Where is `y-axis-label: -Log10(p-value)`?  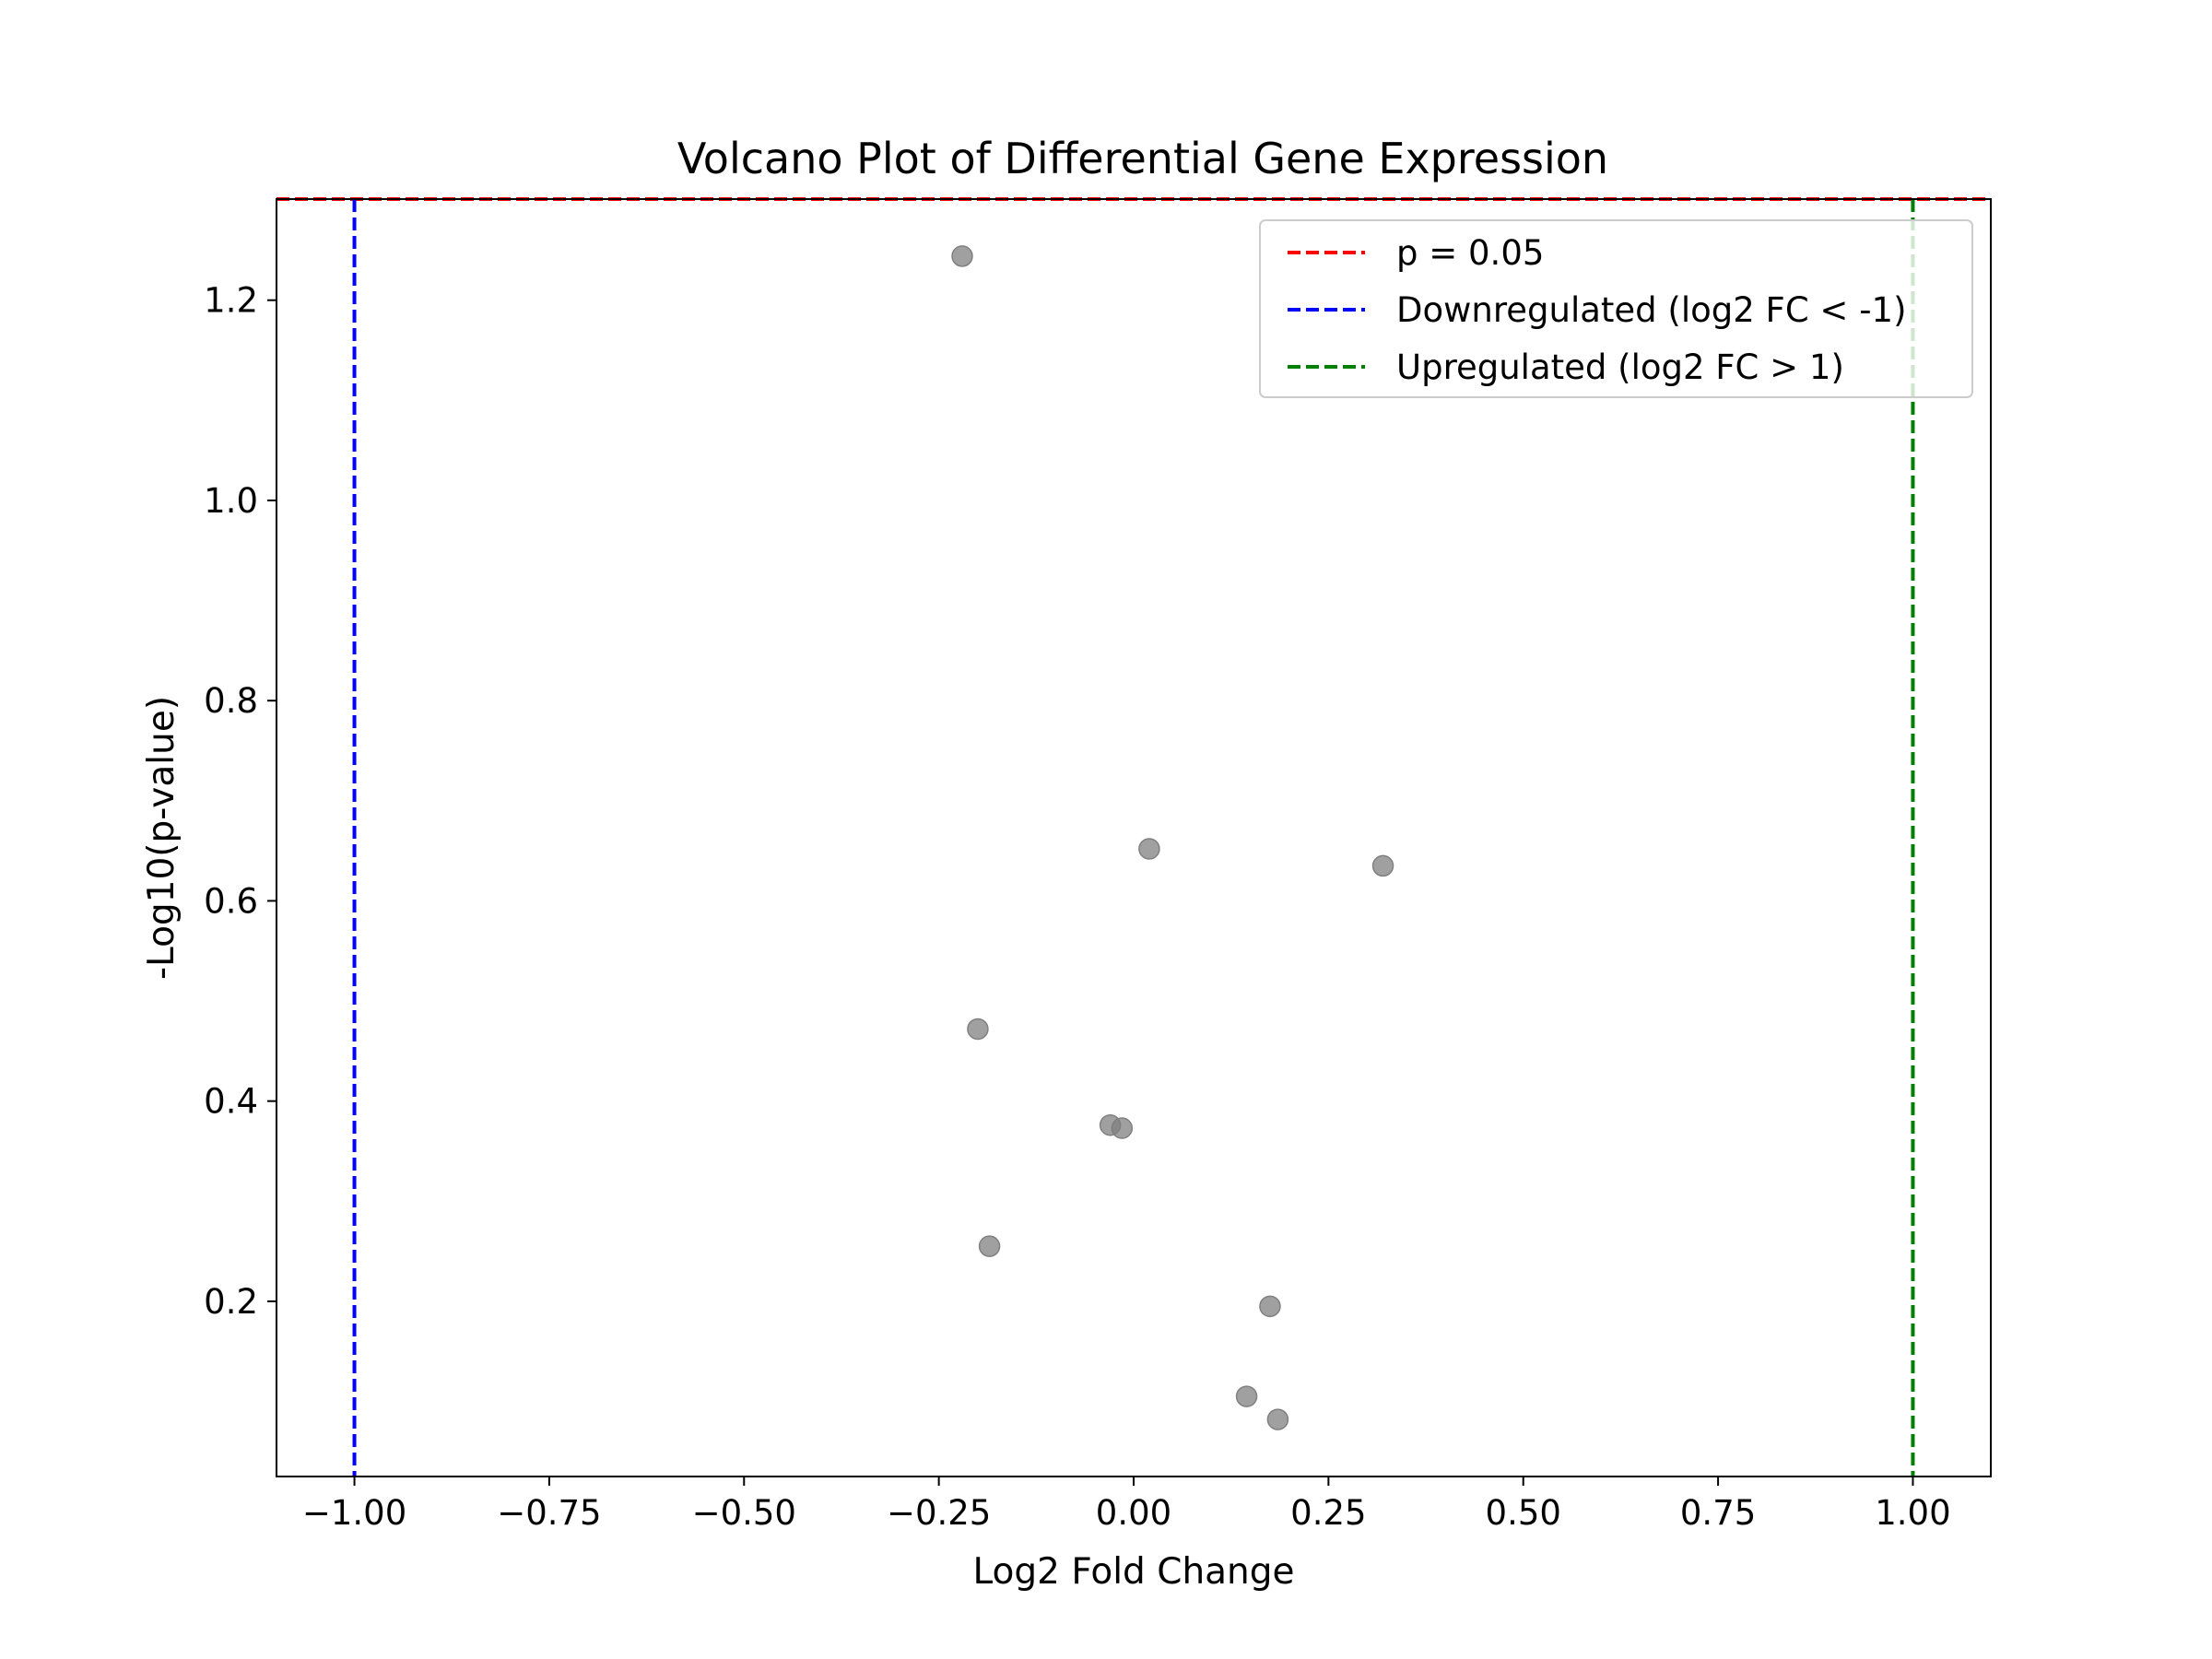
y-axis-label: -Log10(p-value) is located at coordinates (161, 838).